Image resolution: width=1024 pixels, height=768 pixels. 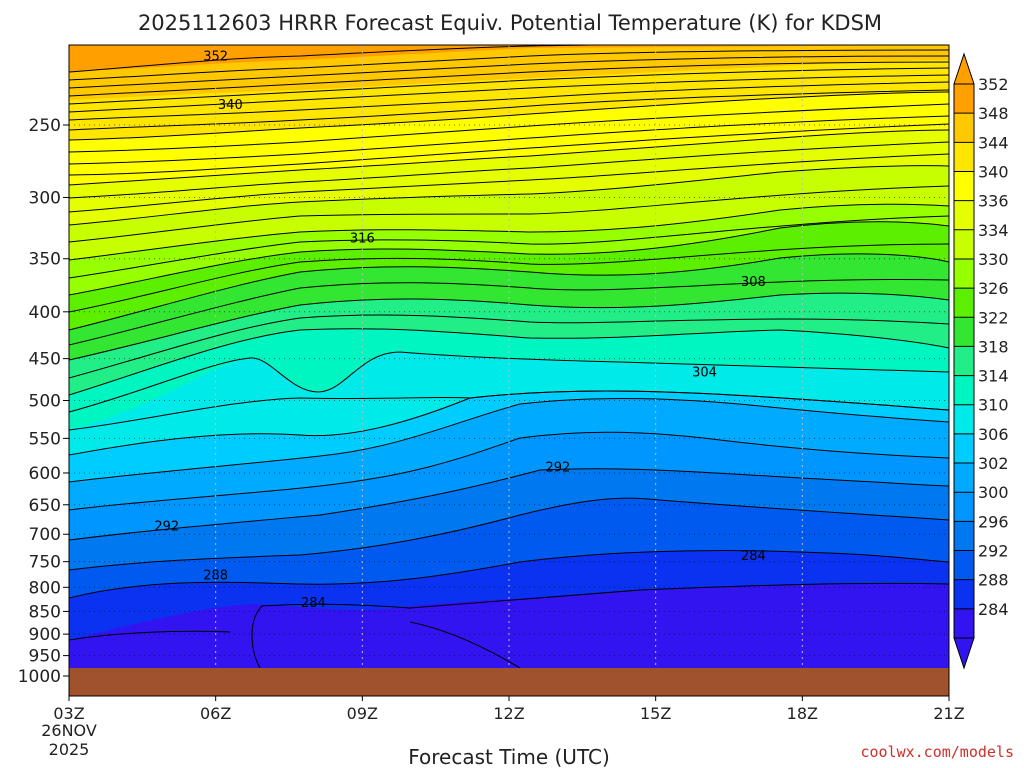 What do you see at coordinates (45, 612) in the screenshot?
I see `y-tick-label: 850` at bounding box center [45, 612].